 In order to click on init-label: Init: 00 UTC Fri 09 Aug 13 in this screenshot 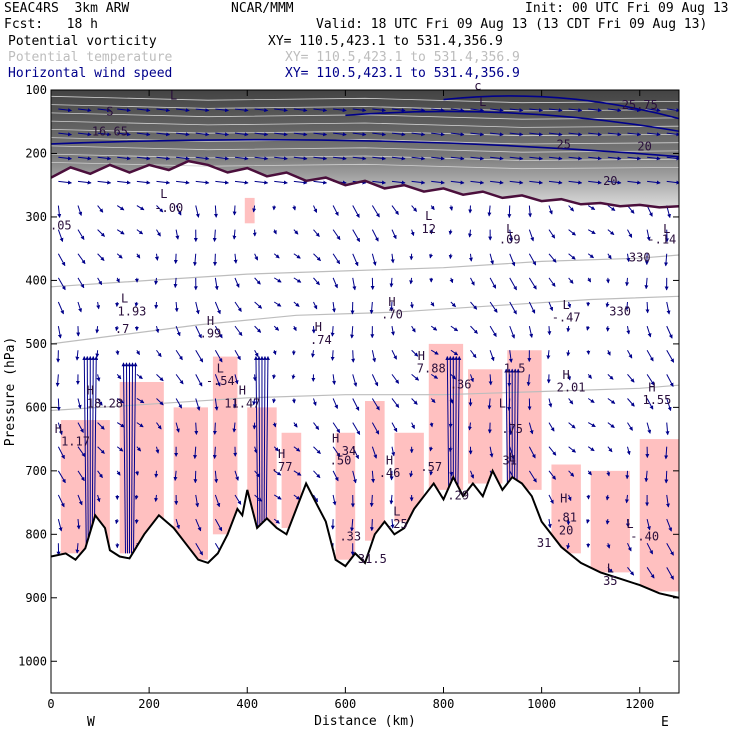, I will do `click(627, 8)`.